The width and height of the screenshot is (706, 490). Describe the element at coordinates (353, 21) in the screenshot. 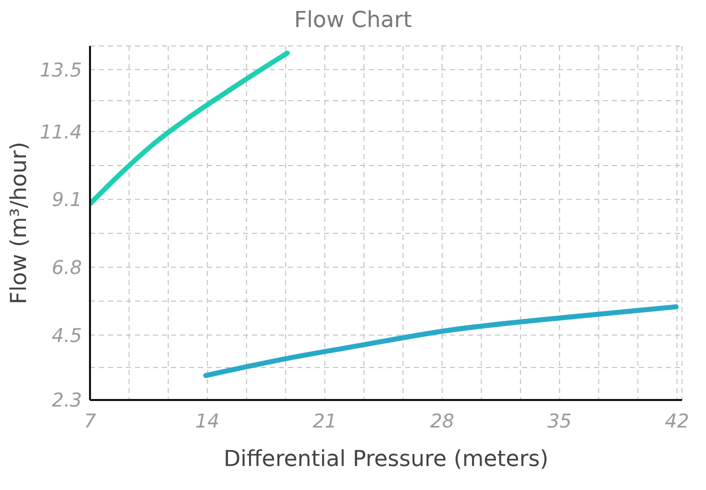

I see `chart-title: Flow Chart` at that location.